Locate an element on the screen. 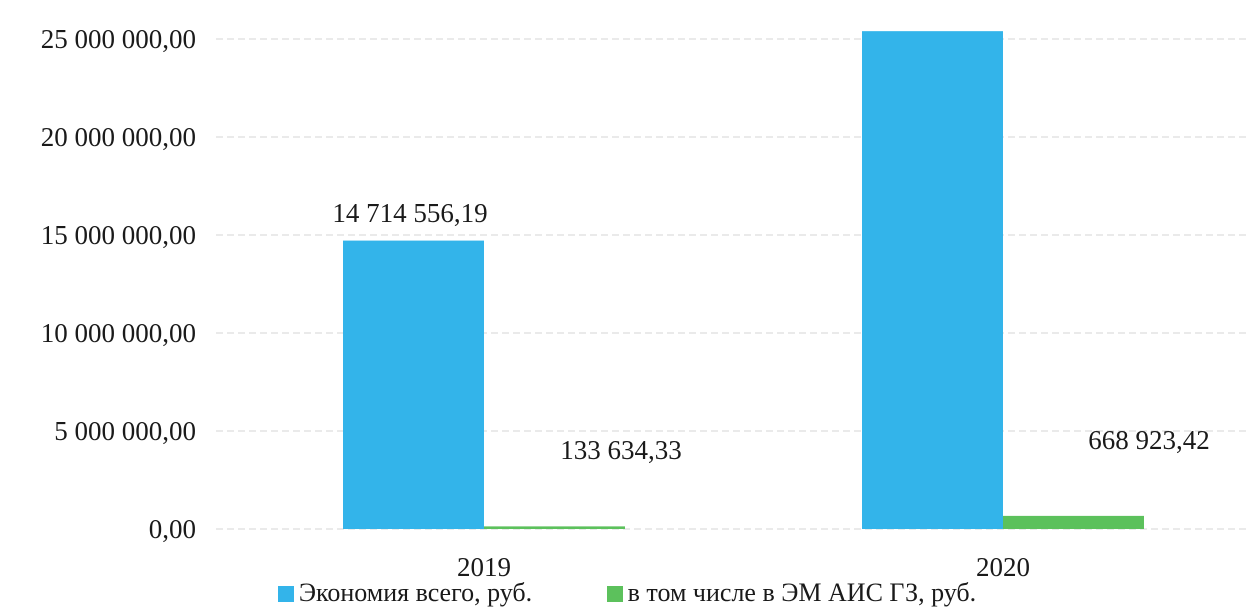  bar-series-2-2019 is located at coordinates (554, 527).